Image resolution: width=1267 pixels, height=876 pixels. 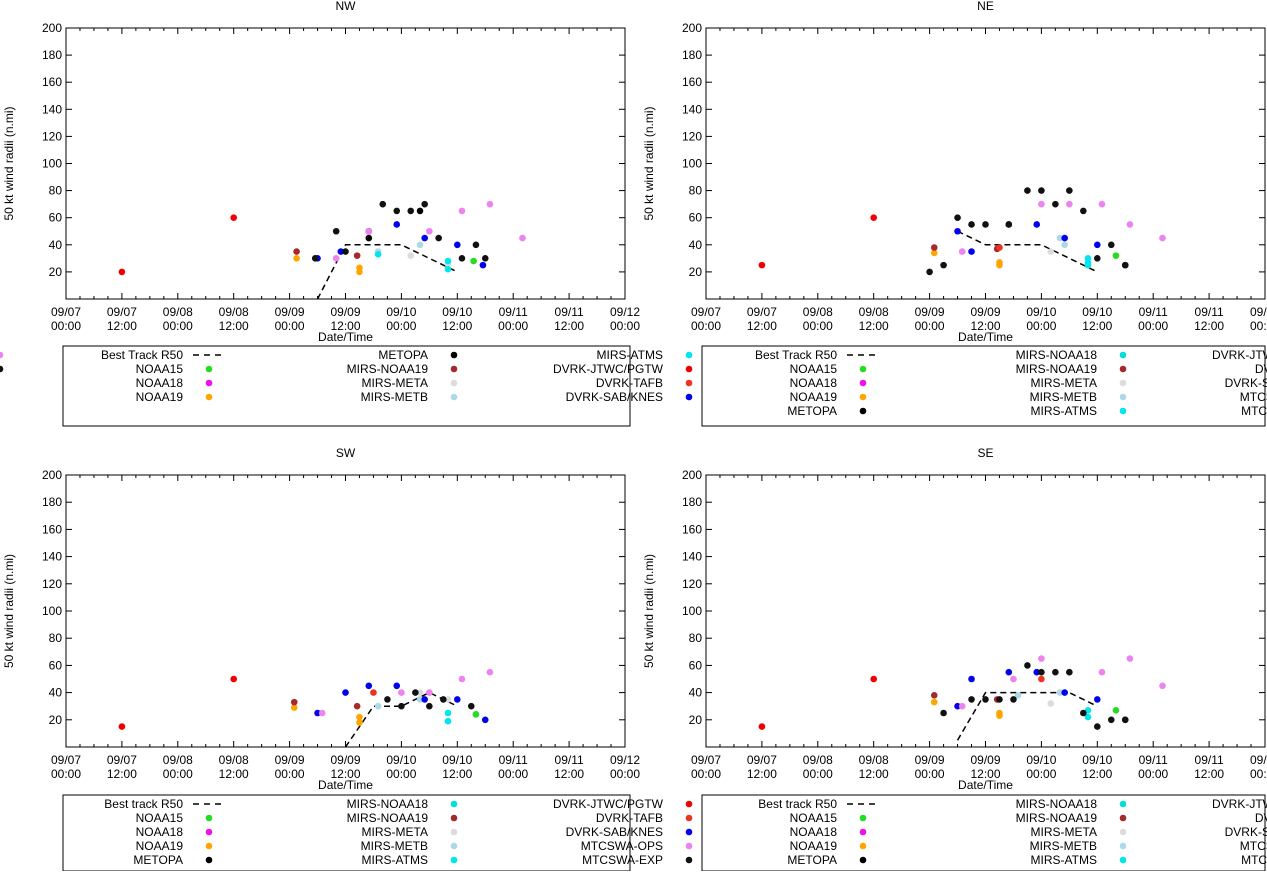 What do you see at coordinates (1057, 355) in the screenshot?
I see `legend-label: MIRS-NOAA18` at bounding box center [1057, 355].